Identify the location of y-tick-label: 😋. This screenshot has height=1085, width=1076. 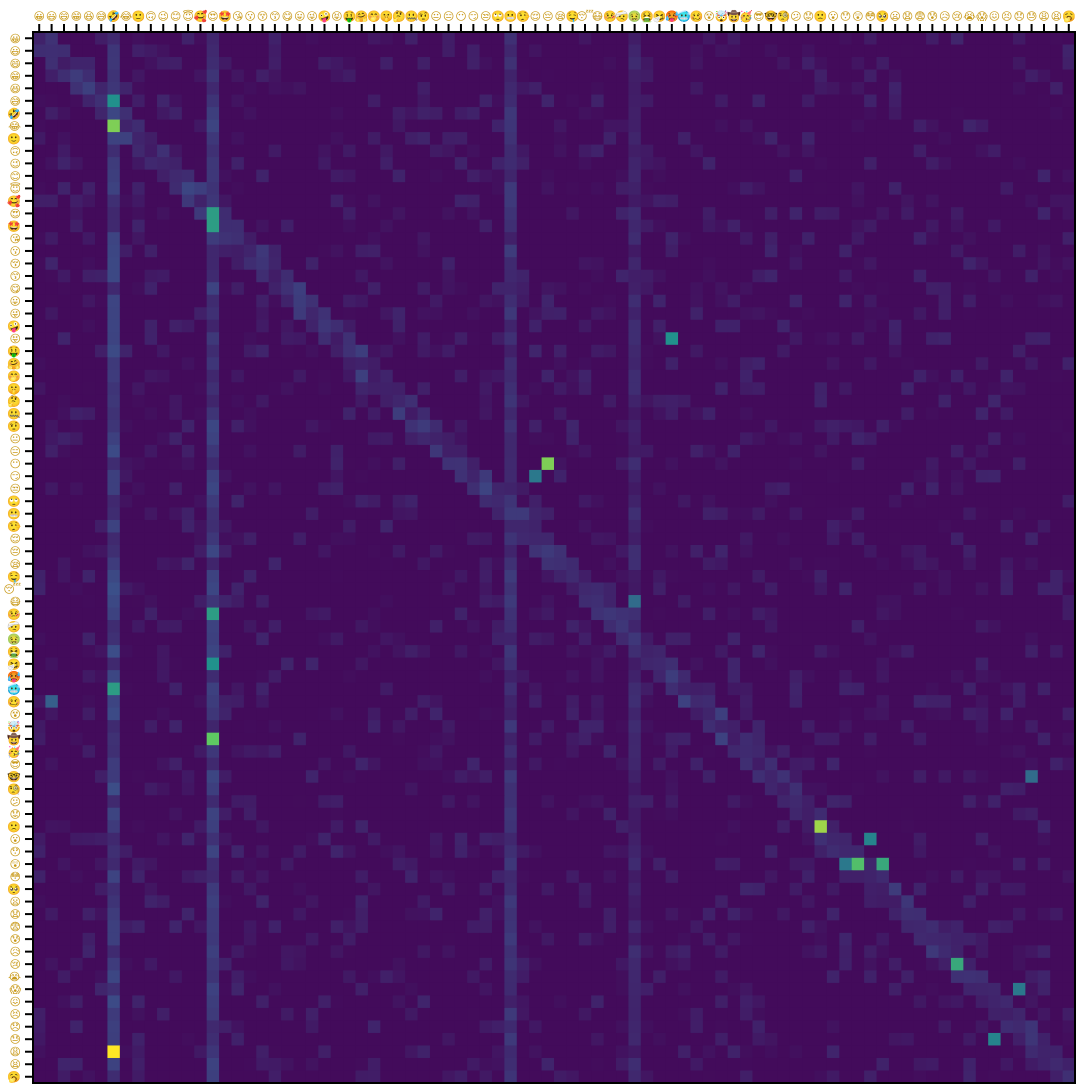
(15, 288).